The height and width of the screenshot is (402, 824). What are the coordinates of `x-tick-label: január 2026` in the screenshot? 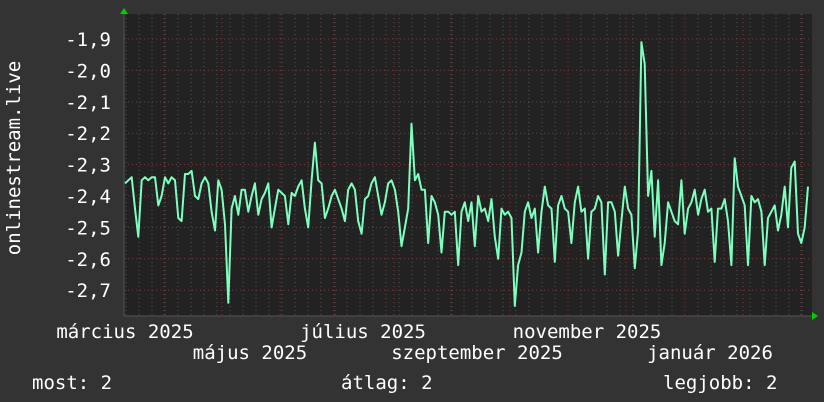 It's located at (710, 353).